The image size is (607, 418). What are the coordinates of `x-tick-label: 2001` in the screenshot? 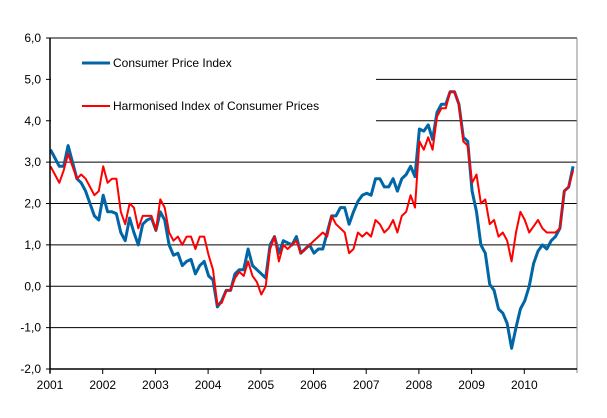 It's located at (50, 385).